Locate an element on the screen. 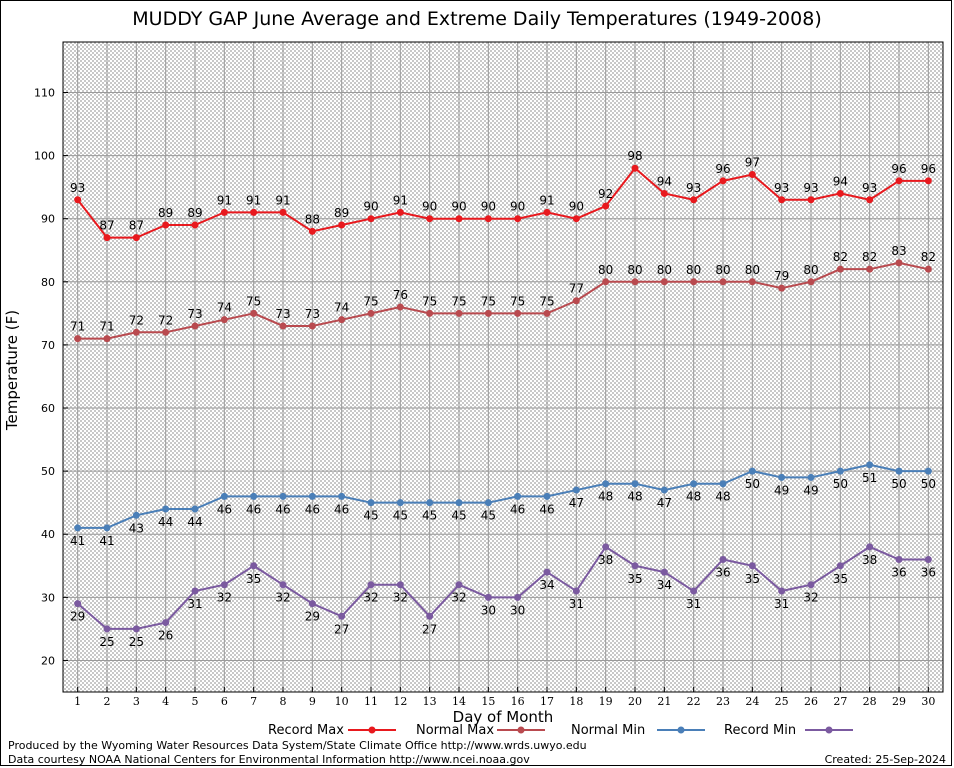 The height and width of the screenshot is (768, 954). x-tick-label: 4 is located at coordinates (165, 701).